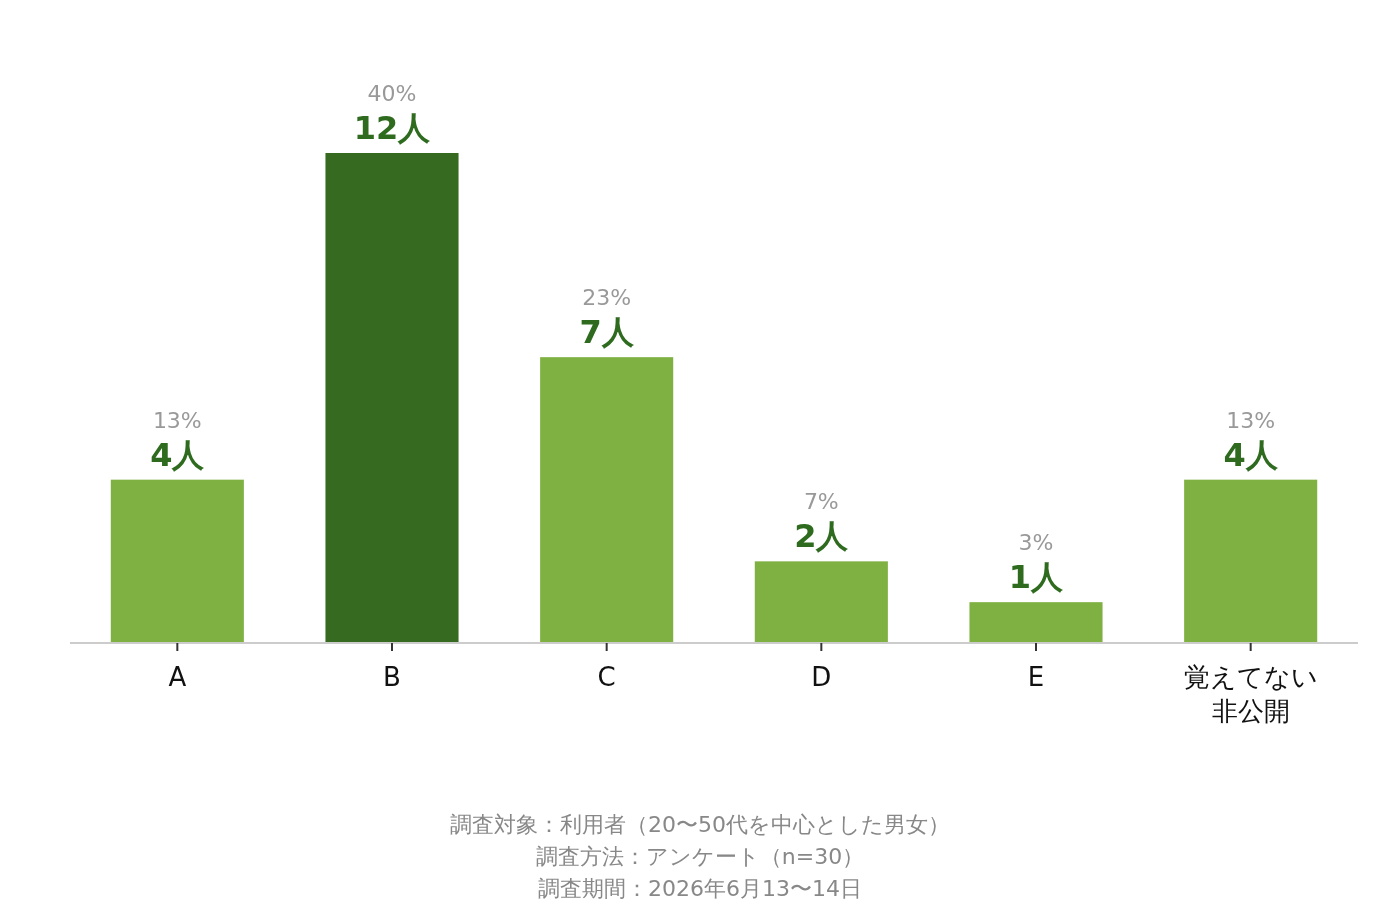 This screenshot has width=1400, height=919. Describe the element at coordinates (392, 677) in the screenshot. I see `x-tick-label: B` at that location.